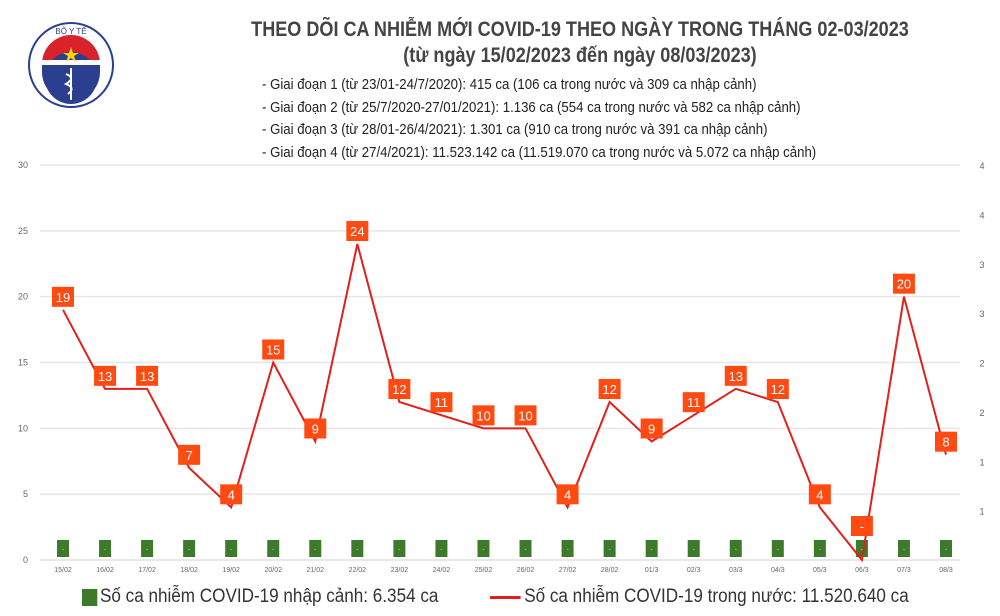 This screenshot has width=1000, height=616. What do you see at coordinates (820, 570) in the screenshot?
I see `x-tick-label: 05/3` at bounding box center [820, 570].